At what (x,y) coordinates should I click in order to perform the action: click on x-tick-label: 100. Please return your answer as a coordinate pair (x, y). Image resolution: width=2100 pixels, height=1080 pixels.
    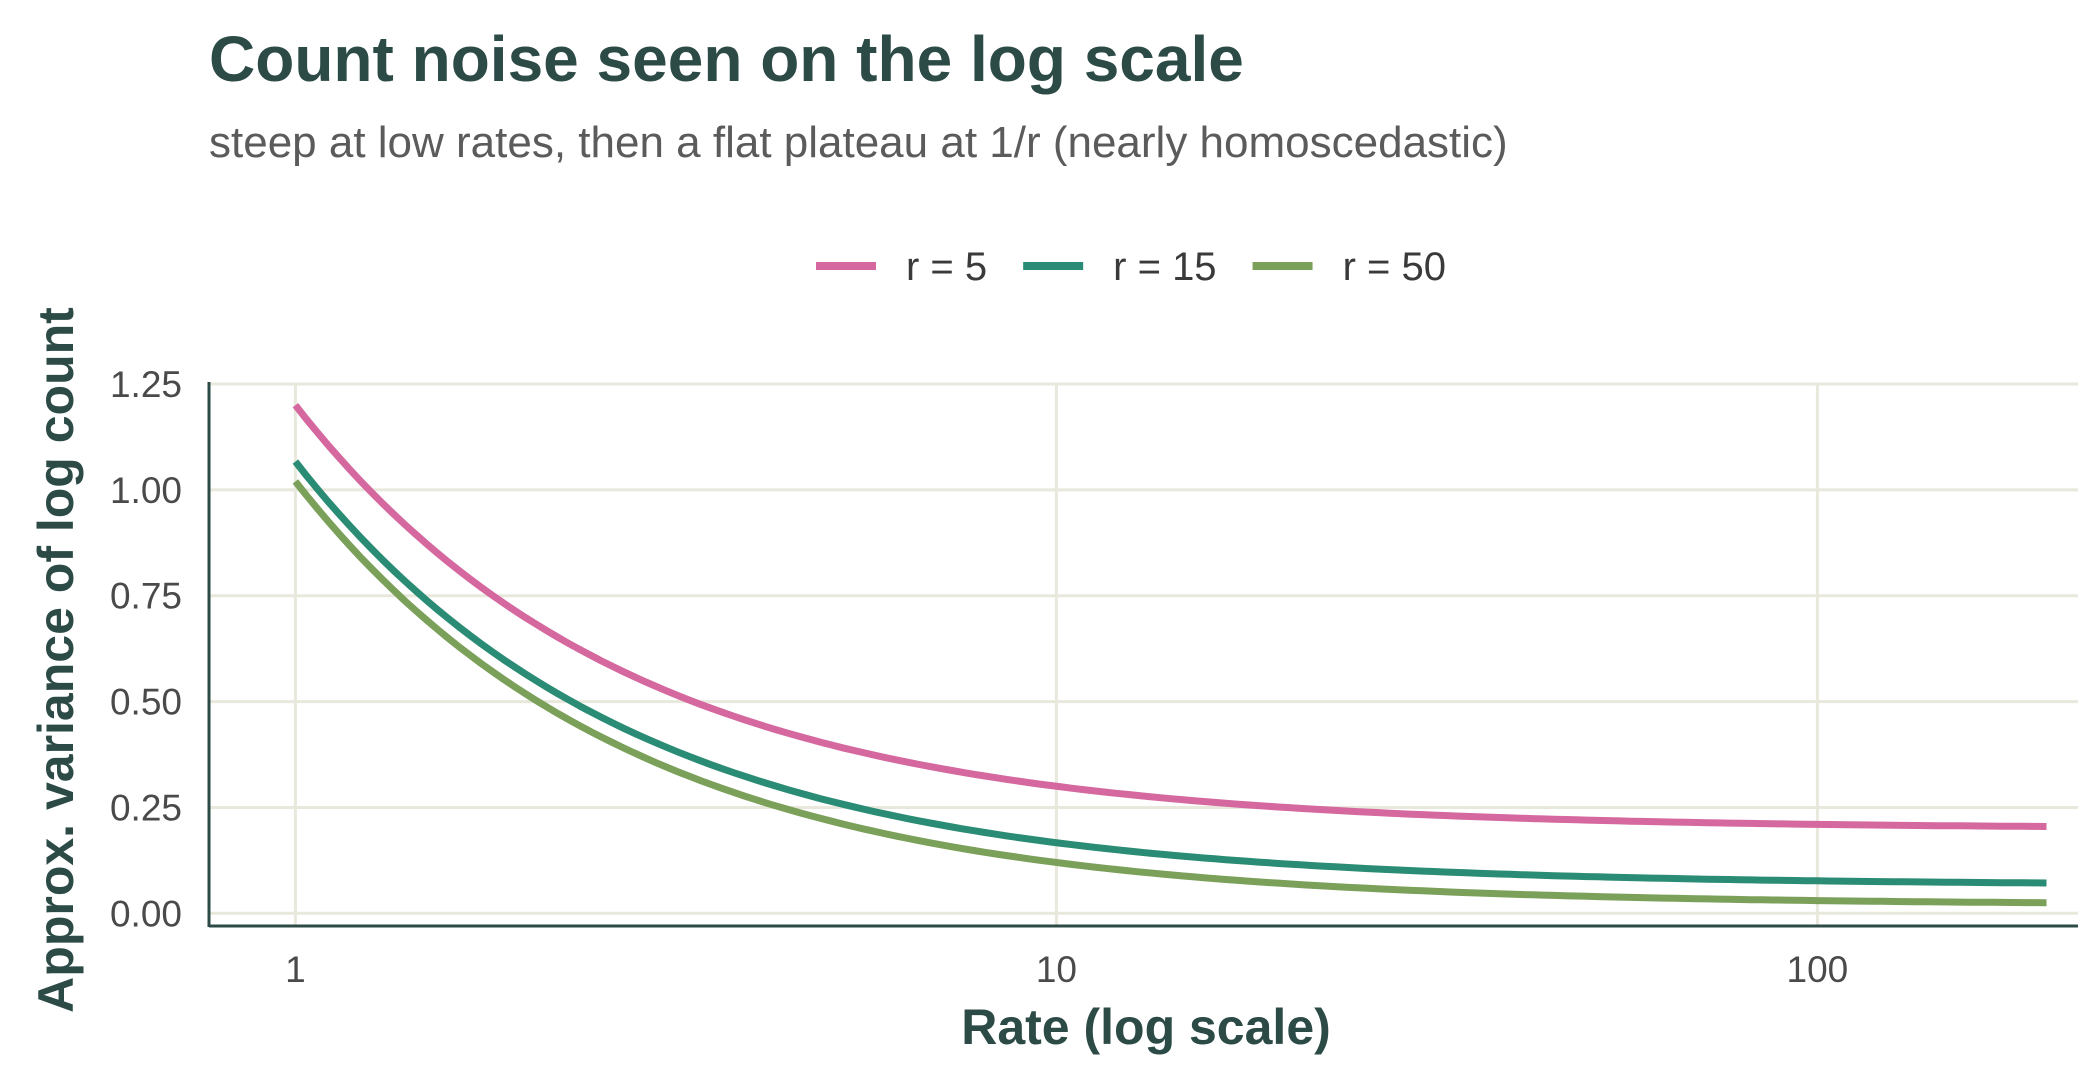
    Looking at the image, I should click on (1818, 969).